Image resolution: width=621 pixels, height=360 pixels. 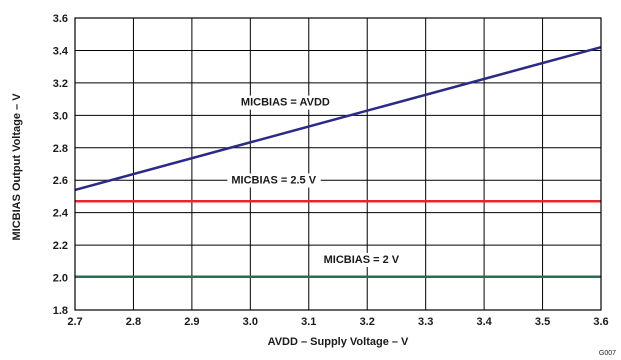 What do you see at coordinates (367, 322) in the screenshot?
I see `x-tick-label: 3.2` at bounding box center [367, 322].